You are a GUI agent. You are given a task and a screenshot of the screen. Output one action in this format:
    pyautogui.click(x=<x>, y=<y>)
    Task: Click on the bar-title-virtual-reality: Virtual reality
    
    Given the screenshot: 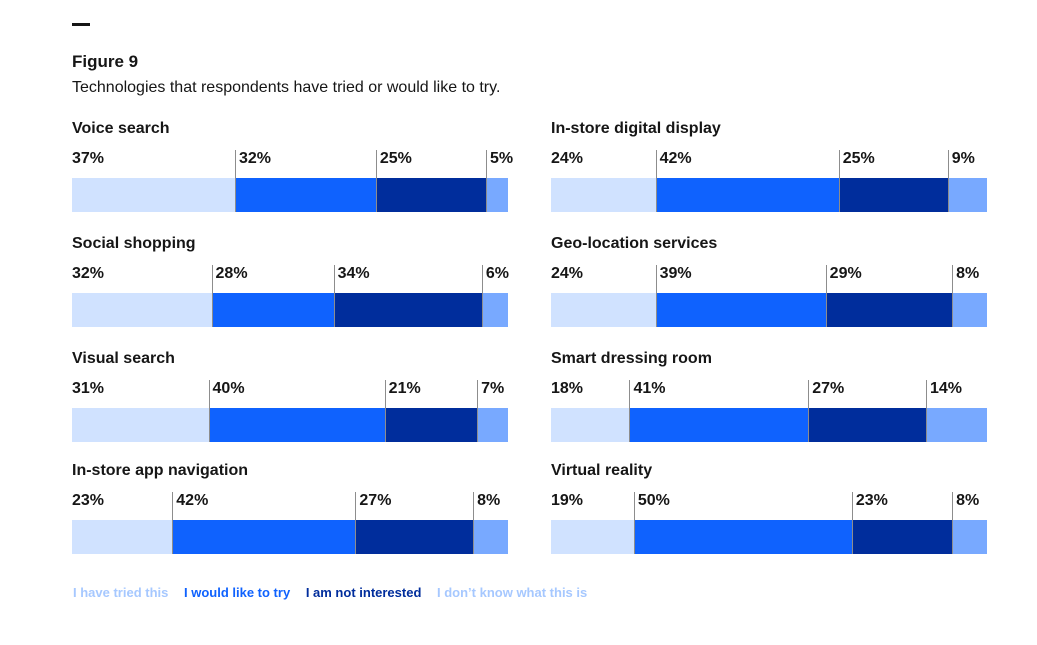 What is the action you would take?
    pyautogui.click(x=602, y=470)
    